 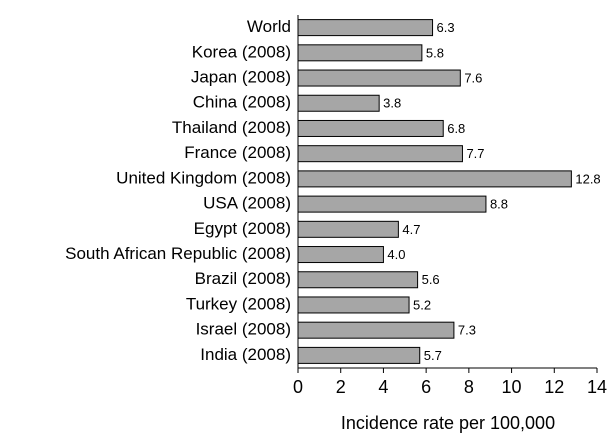 I want to click on x-tick-label: 6, so click(x=426, y=387).